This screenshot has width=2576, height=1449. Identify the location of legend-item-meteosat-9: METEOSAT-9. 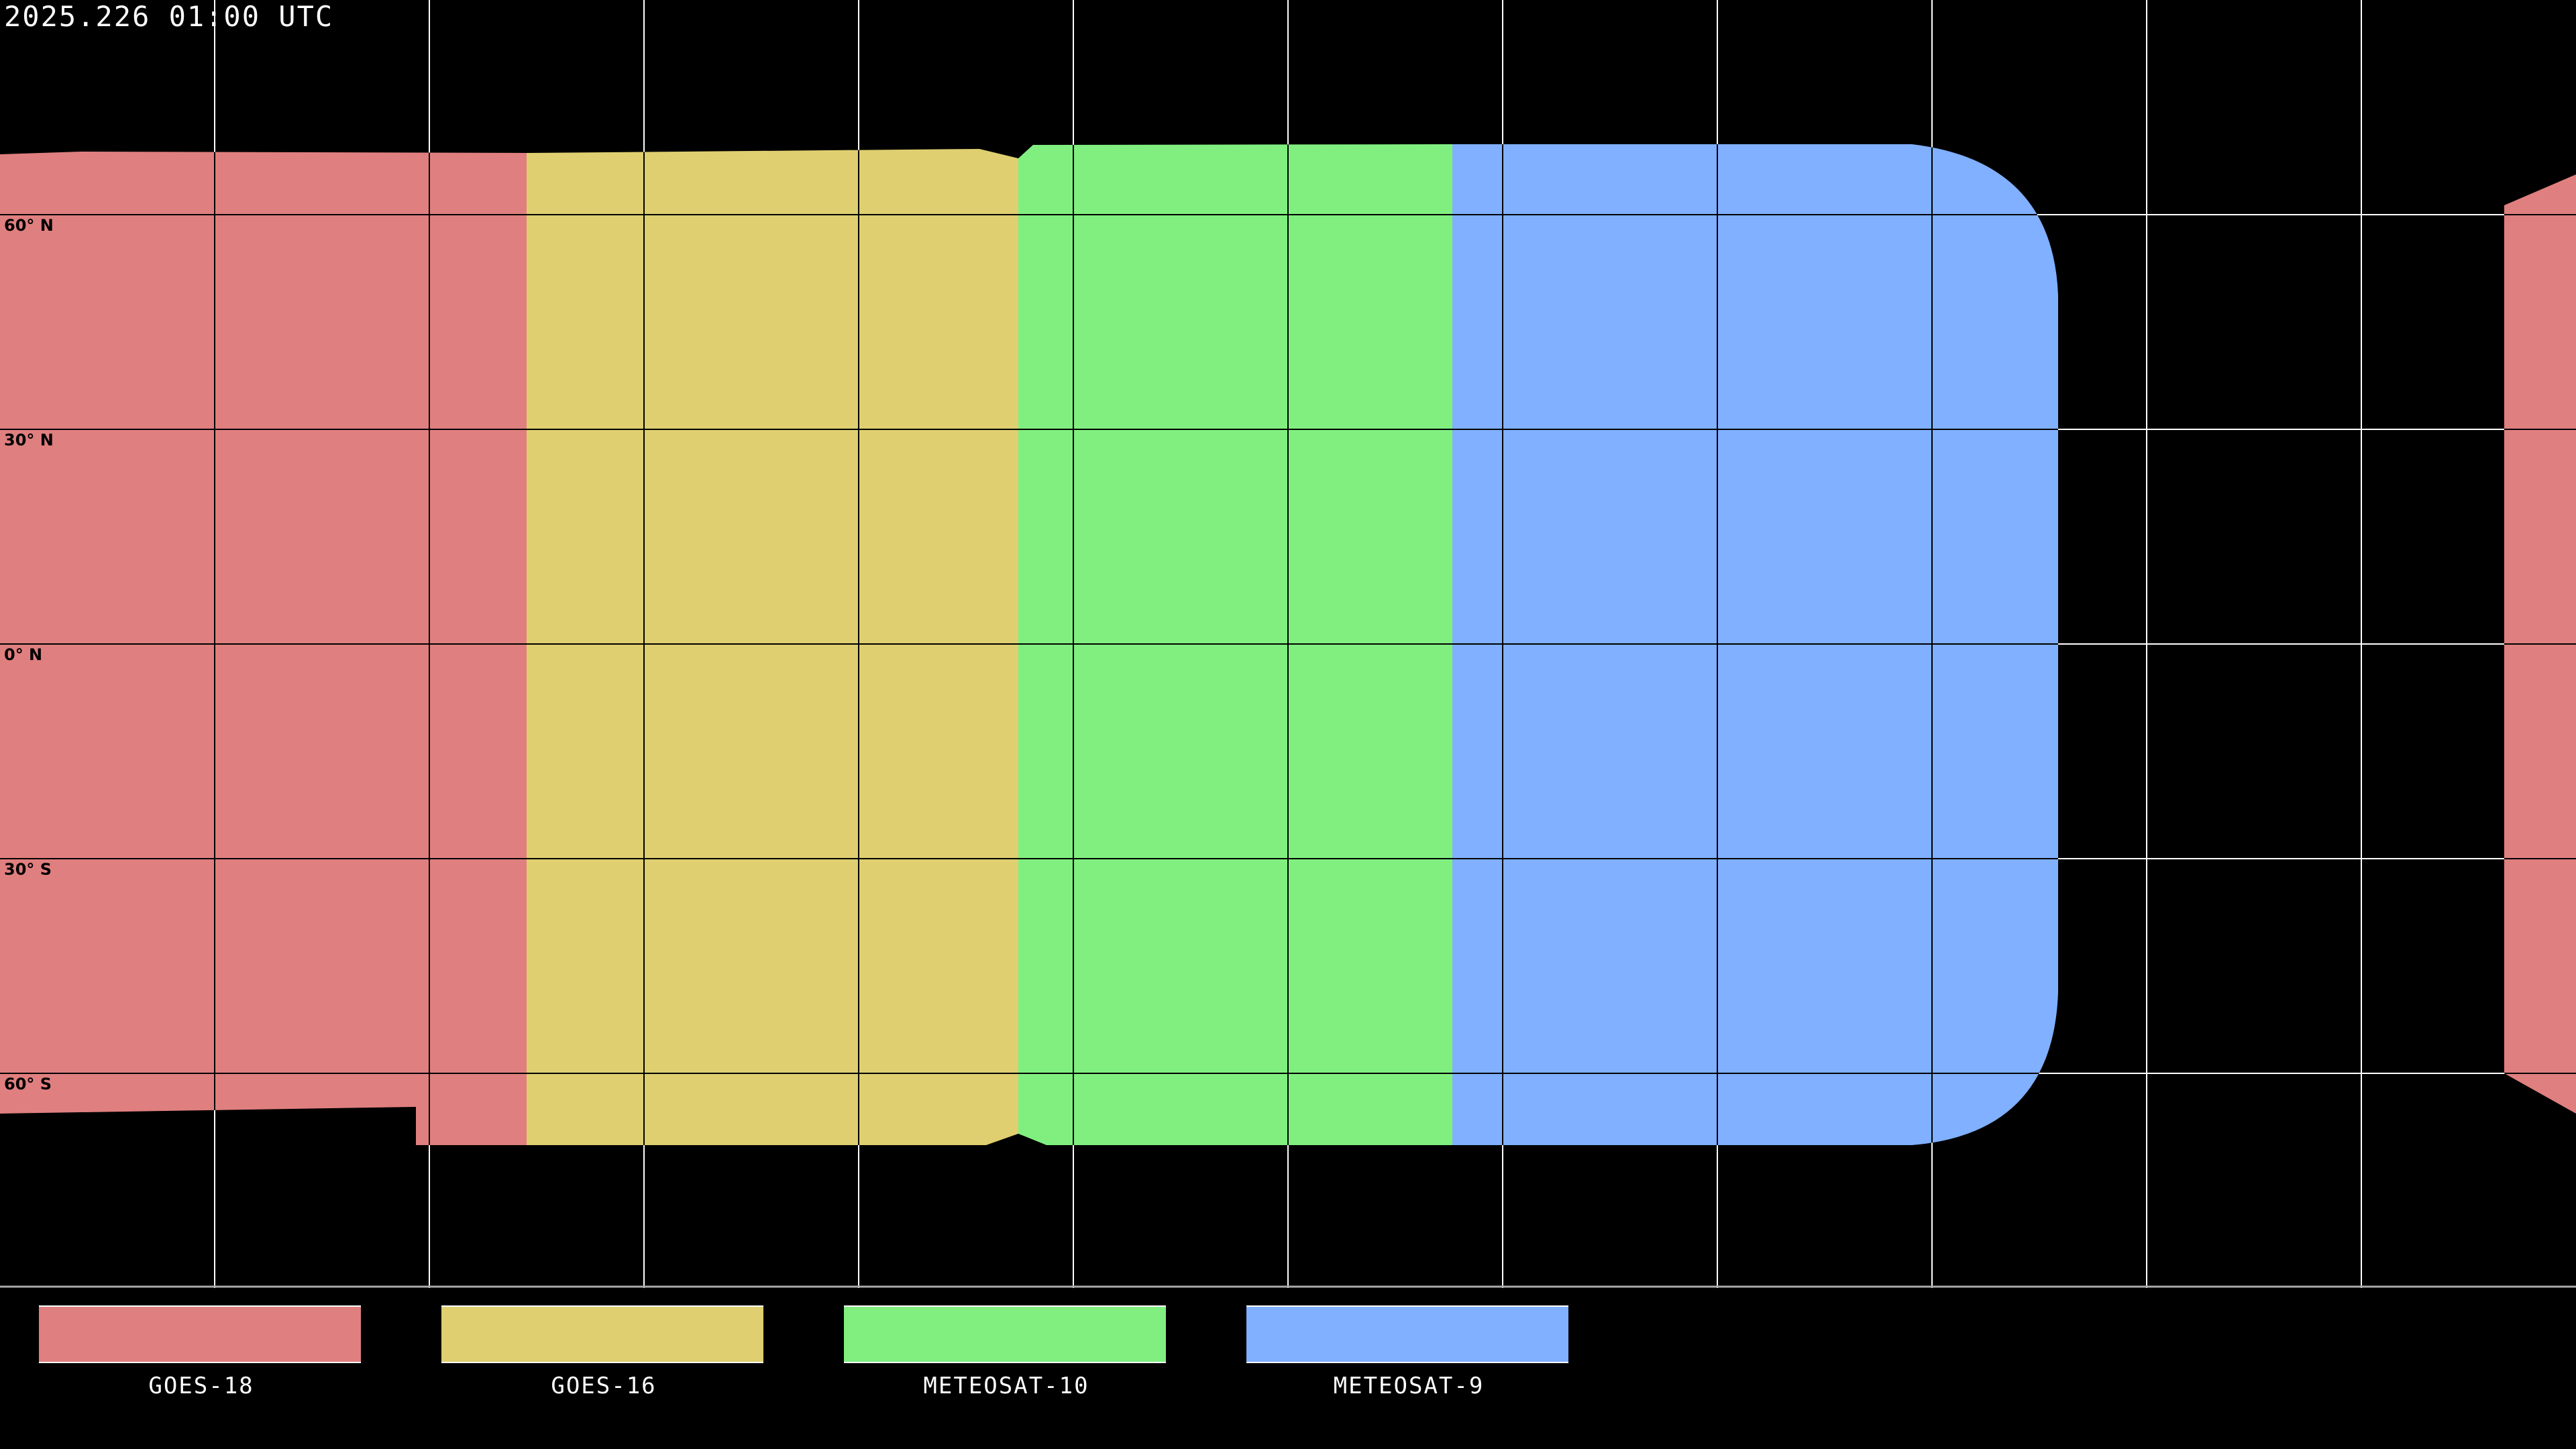
(1408, 1352).